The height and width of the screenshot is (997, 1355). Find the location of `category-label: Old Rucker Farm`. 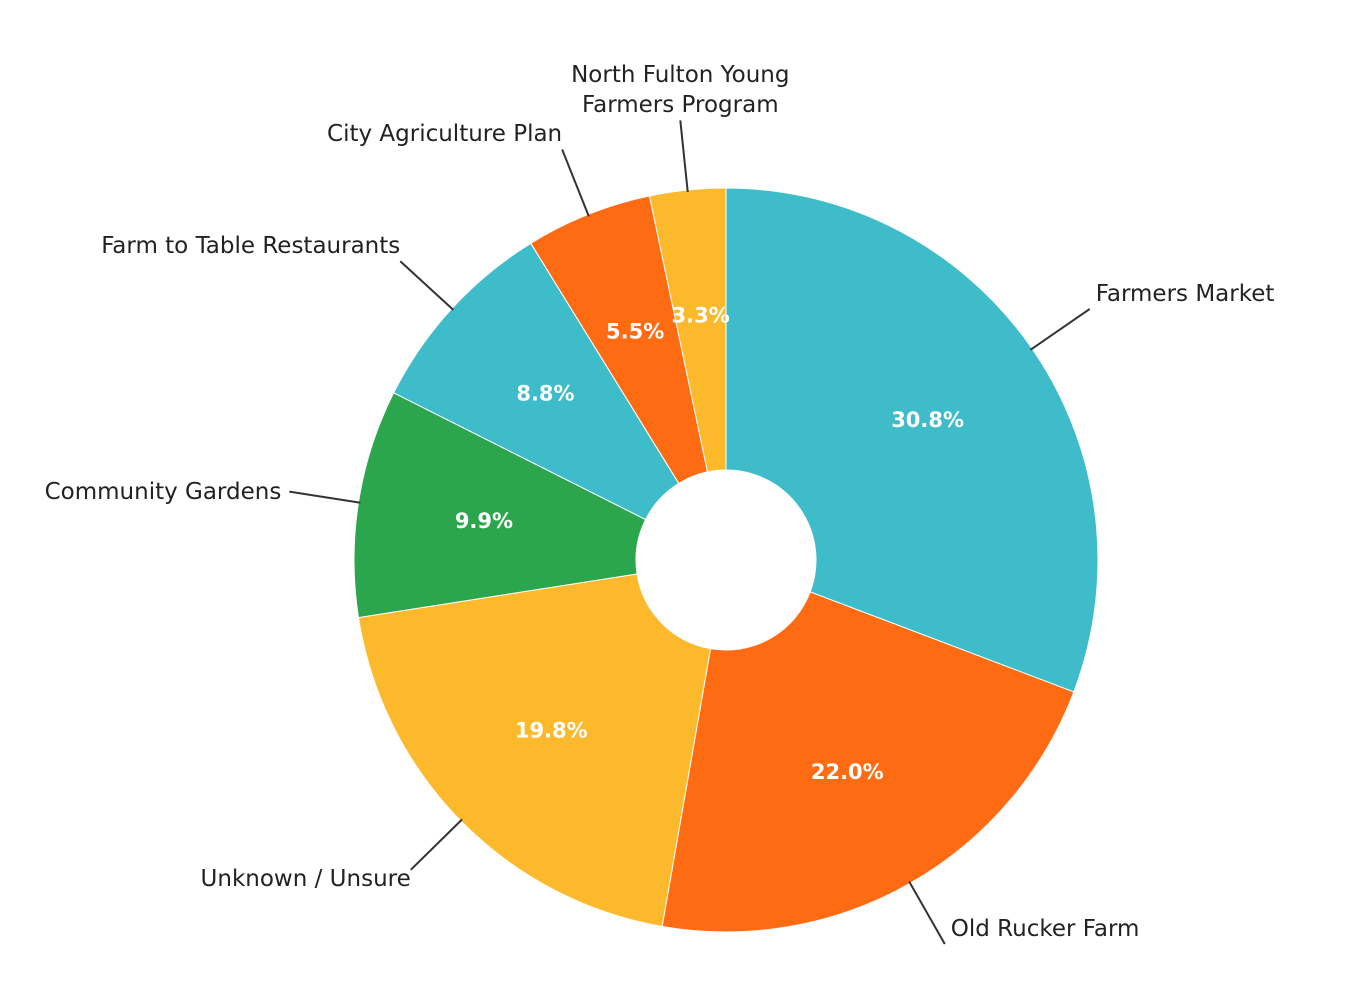

category-label: Old Rucker Farm is located at coordinates (1045, 929).